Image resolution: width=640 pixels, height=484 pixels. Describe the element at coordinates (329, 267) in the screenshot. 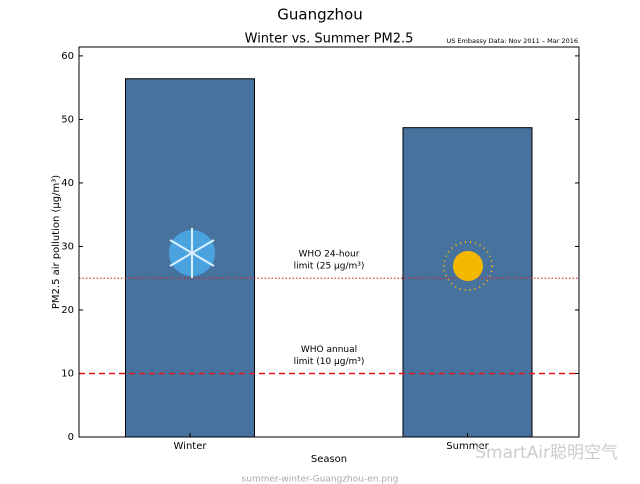

I see `reference-label: limit (25 μg/m³)` at that location.